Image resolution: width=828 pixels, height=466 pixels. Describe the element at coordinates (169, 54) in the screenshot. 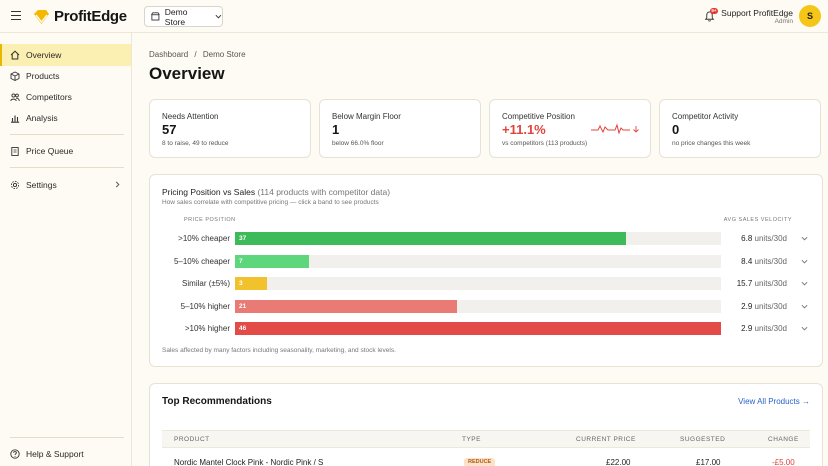

I see `breadcrumb-root: Dashboard` at that location.